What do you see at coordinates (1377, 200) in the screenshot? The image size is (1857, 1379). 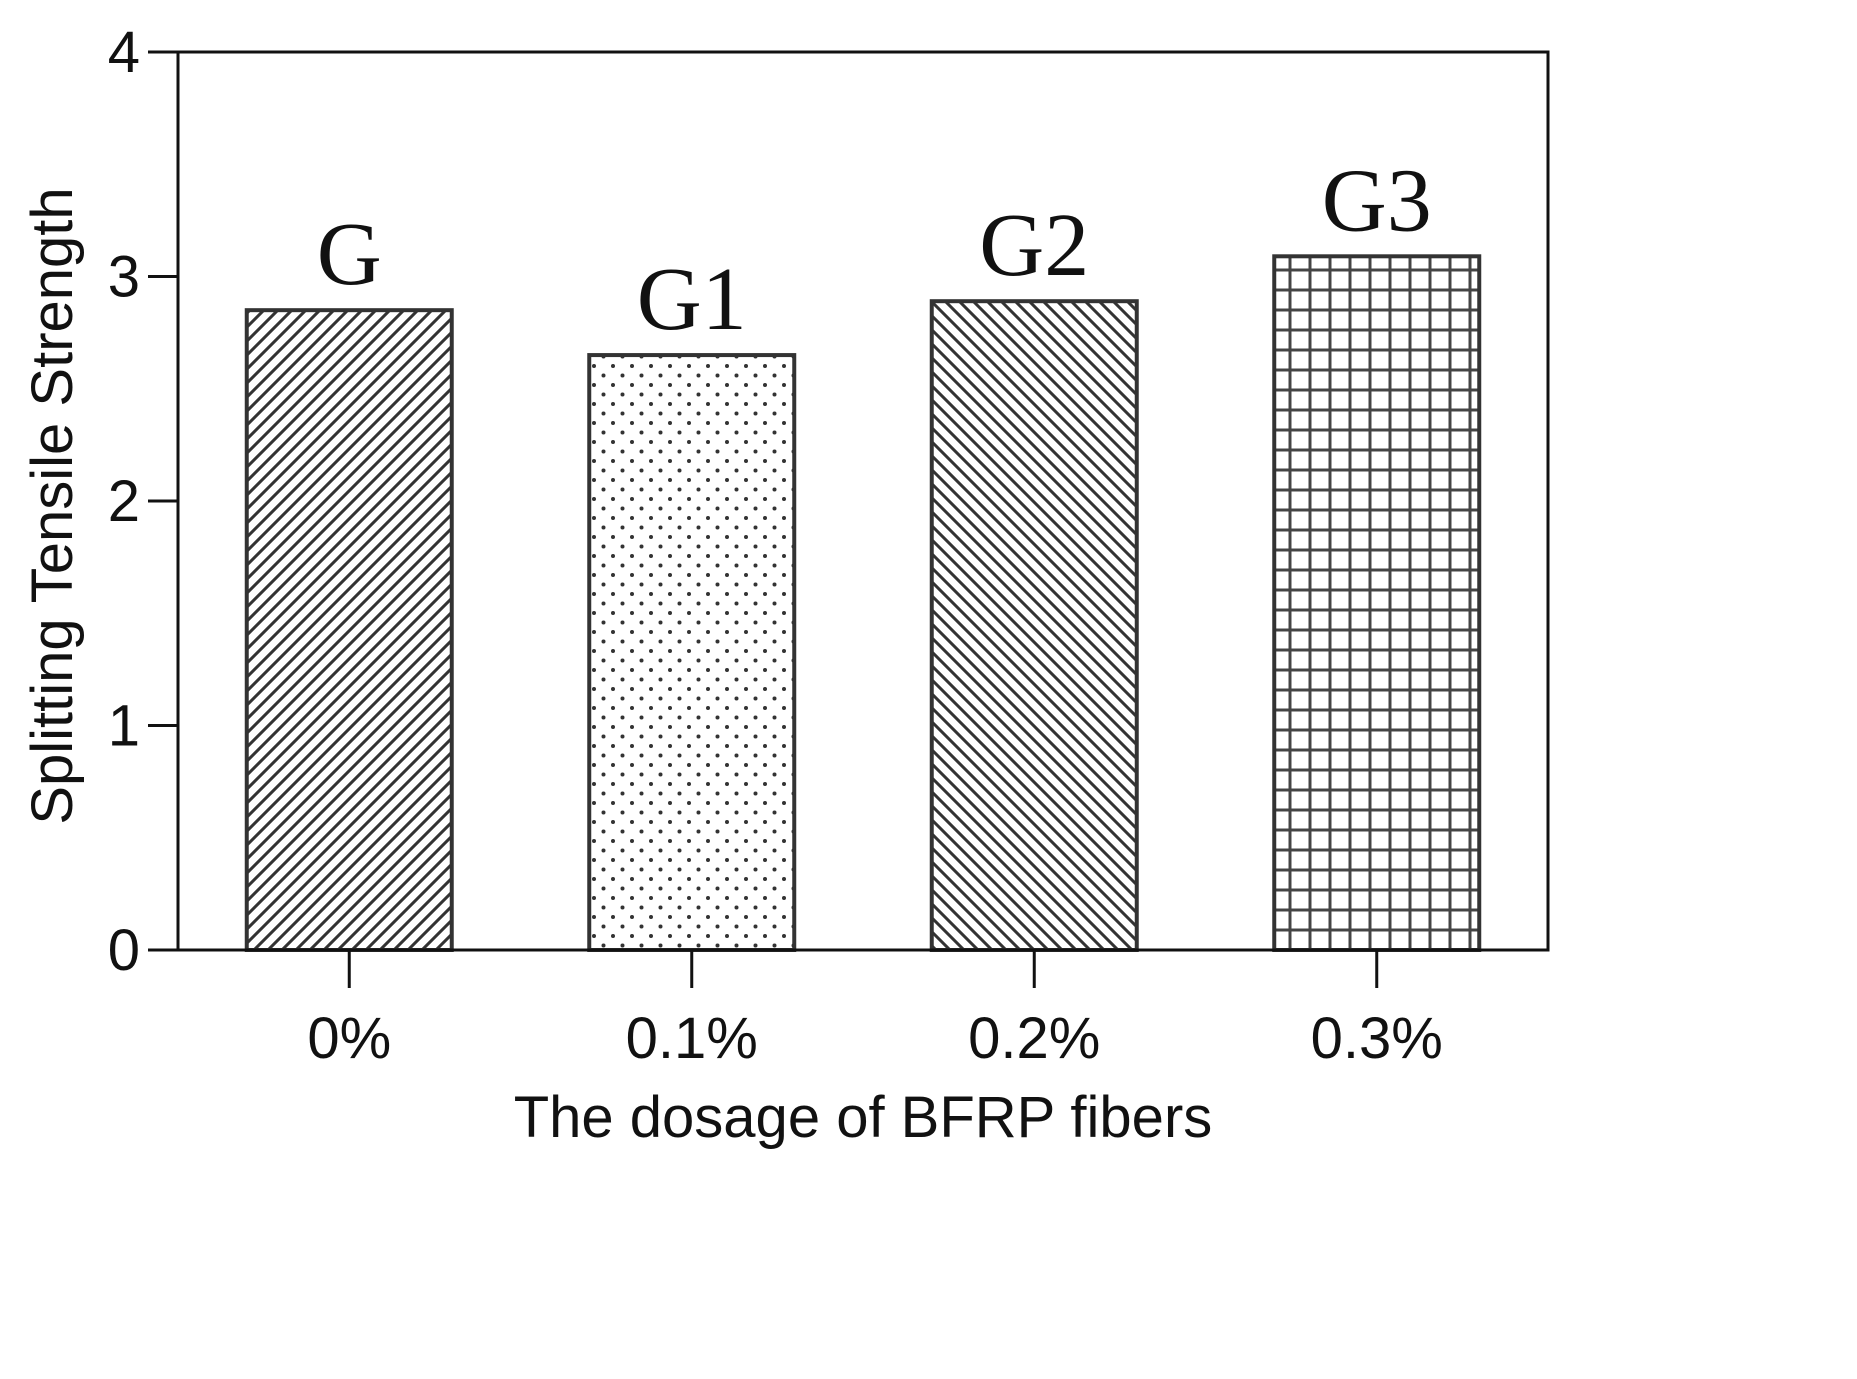 I see `bar-label-4: G3` at bounding box center [1377, 200].